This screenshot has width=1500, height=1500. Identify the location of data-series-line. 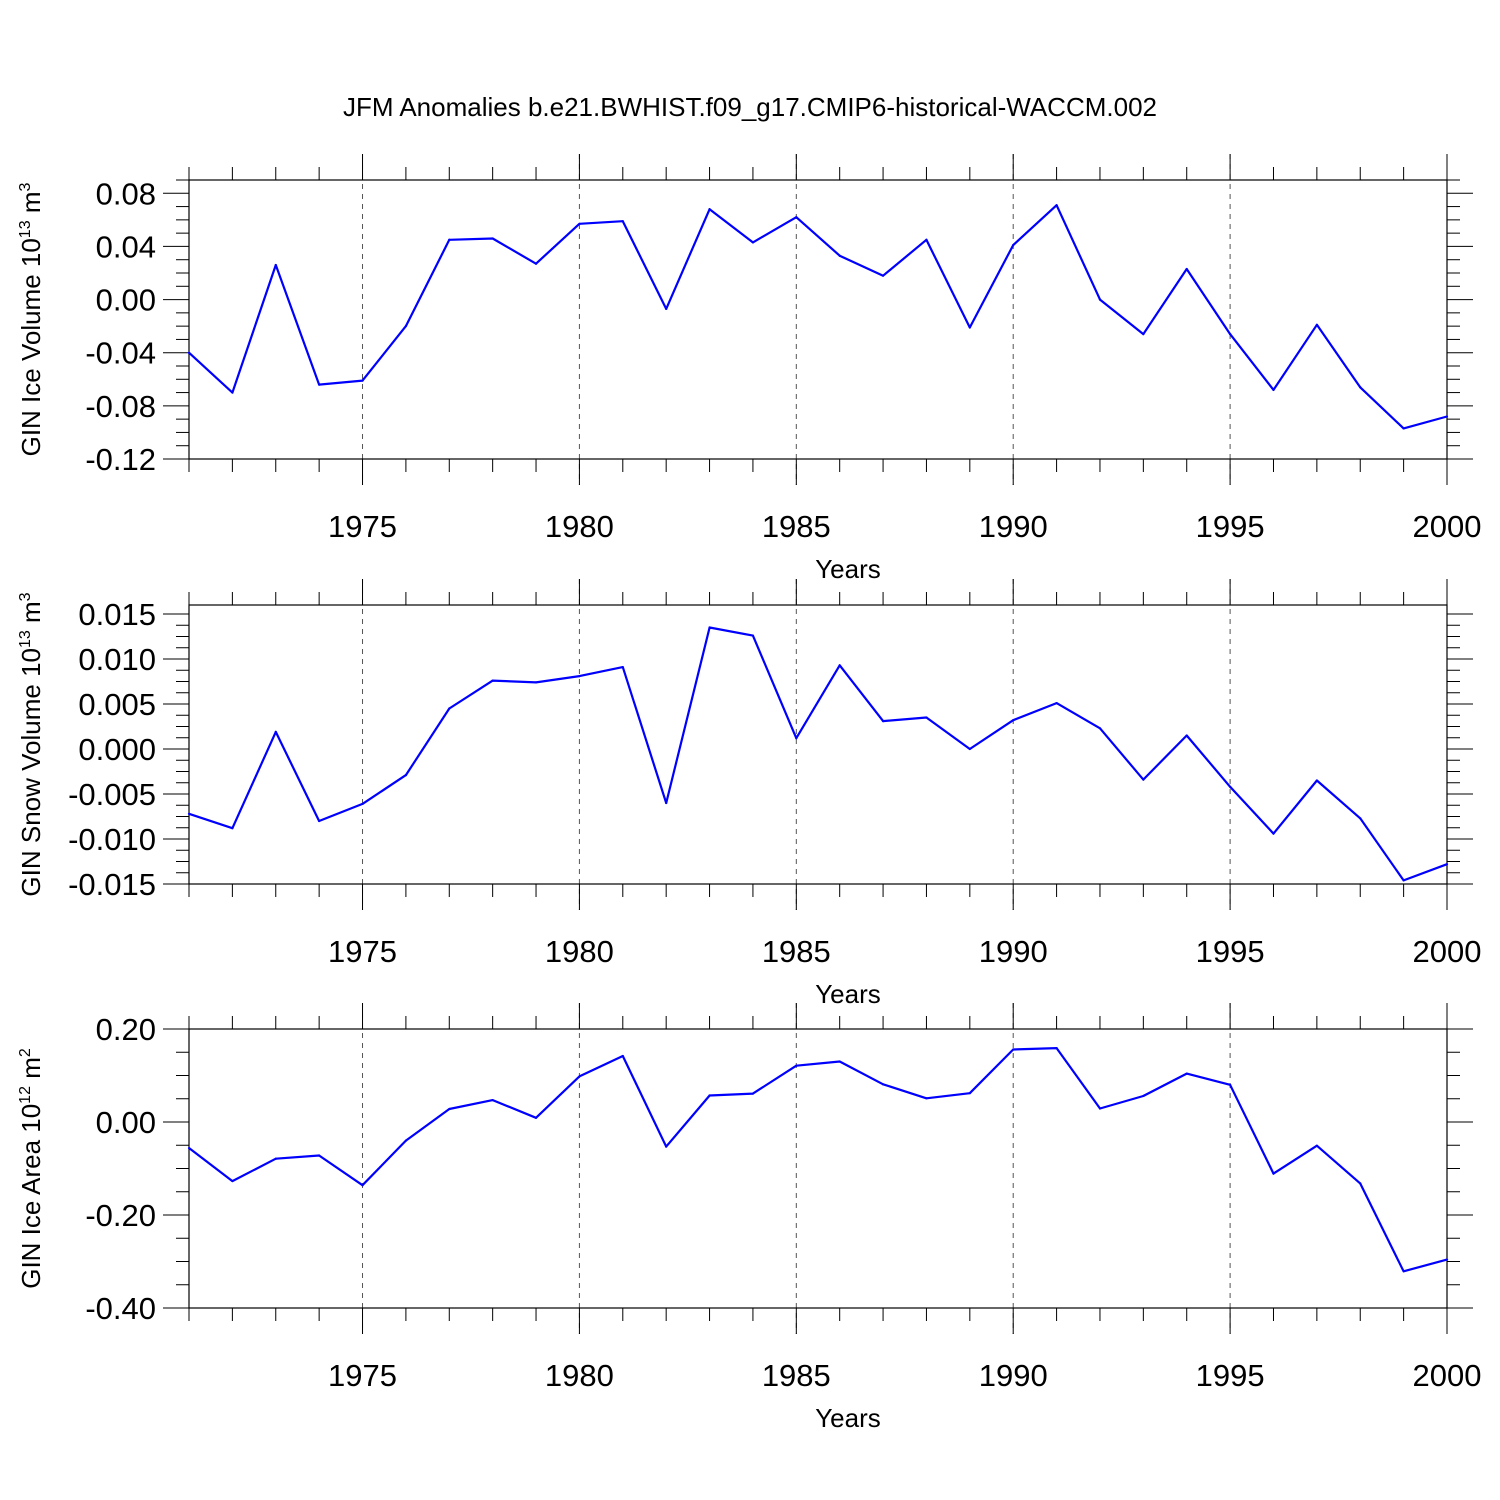
(818, 754).